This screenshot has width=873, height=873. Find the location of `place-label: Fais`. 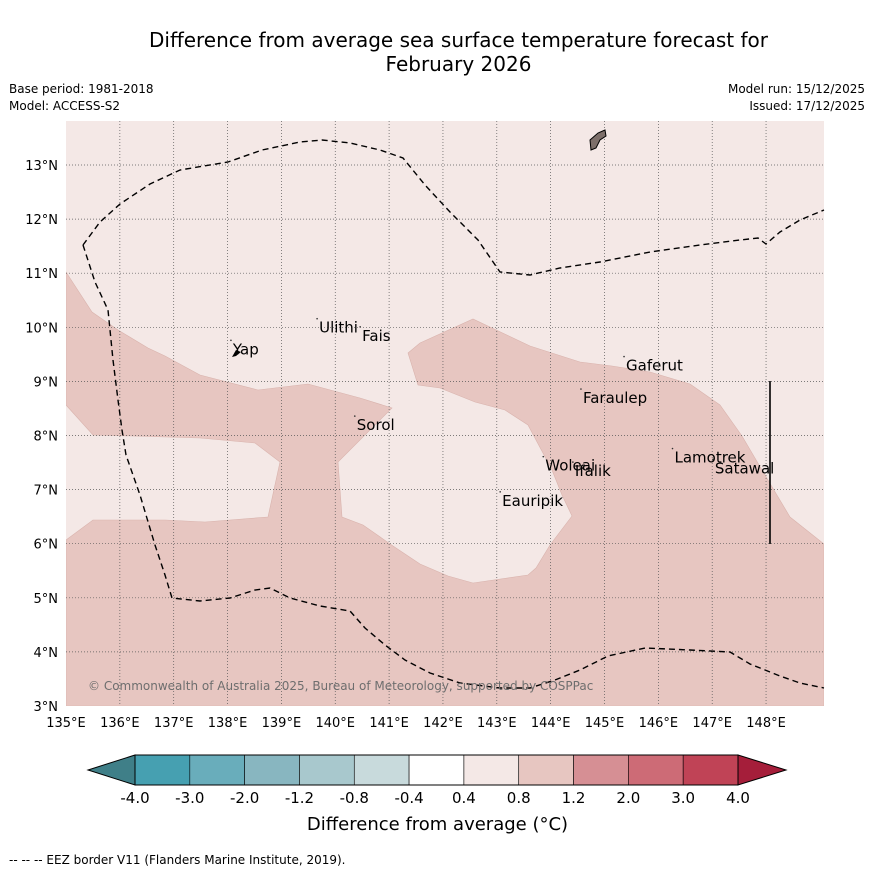

place-label: Fais is located at coordinates (376, 336).